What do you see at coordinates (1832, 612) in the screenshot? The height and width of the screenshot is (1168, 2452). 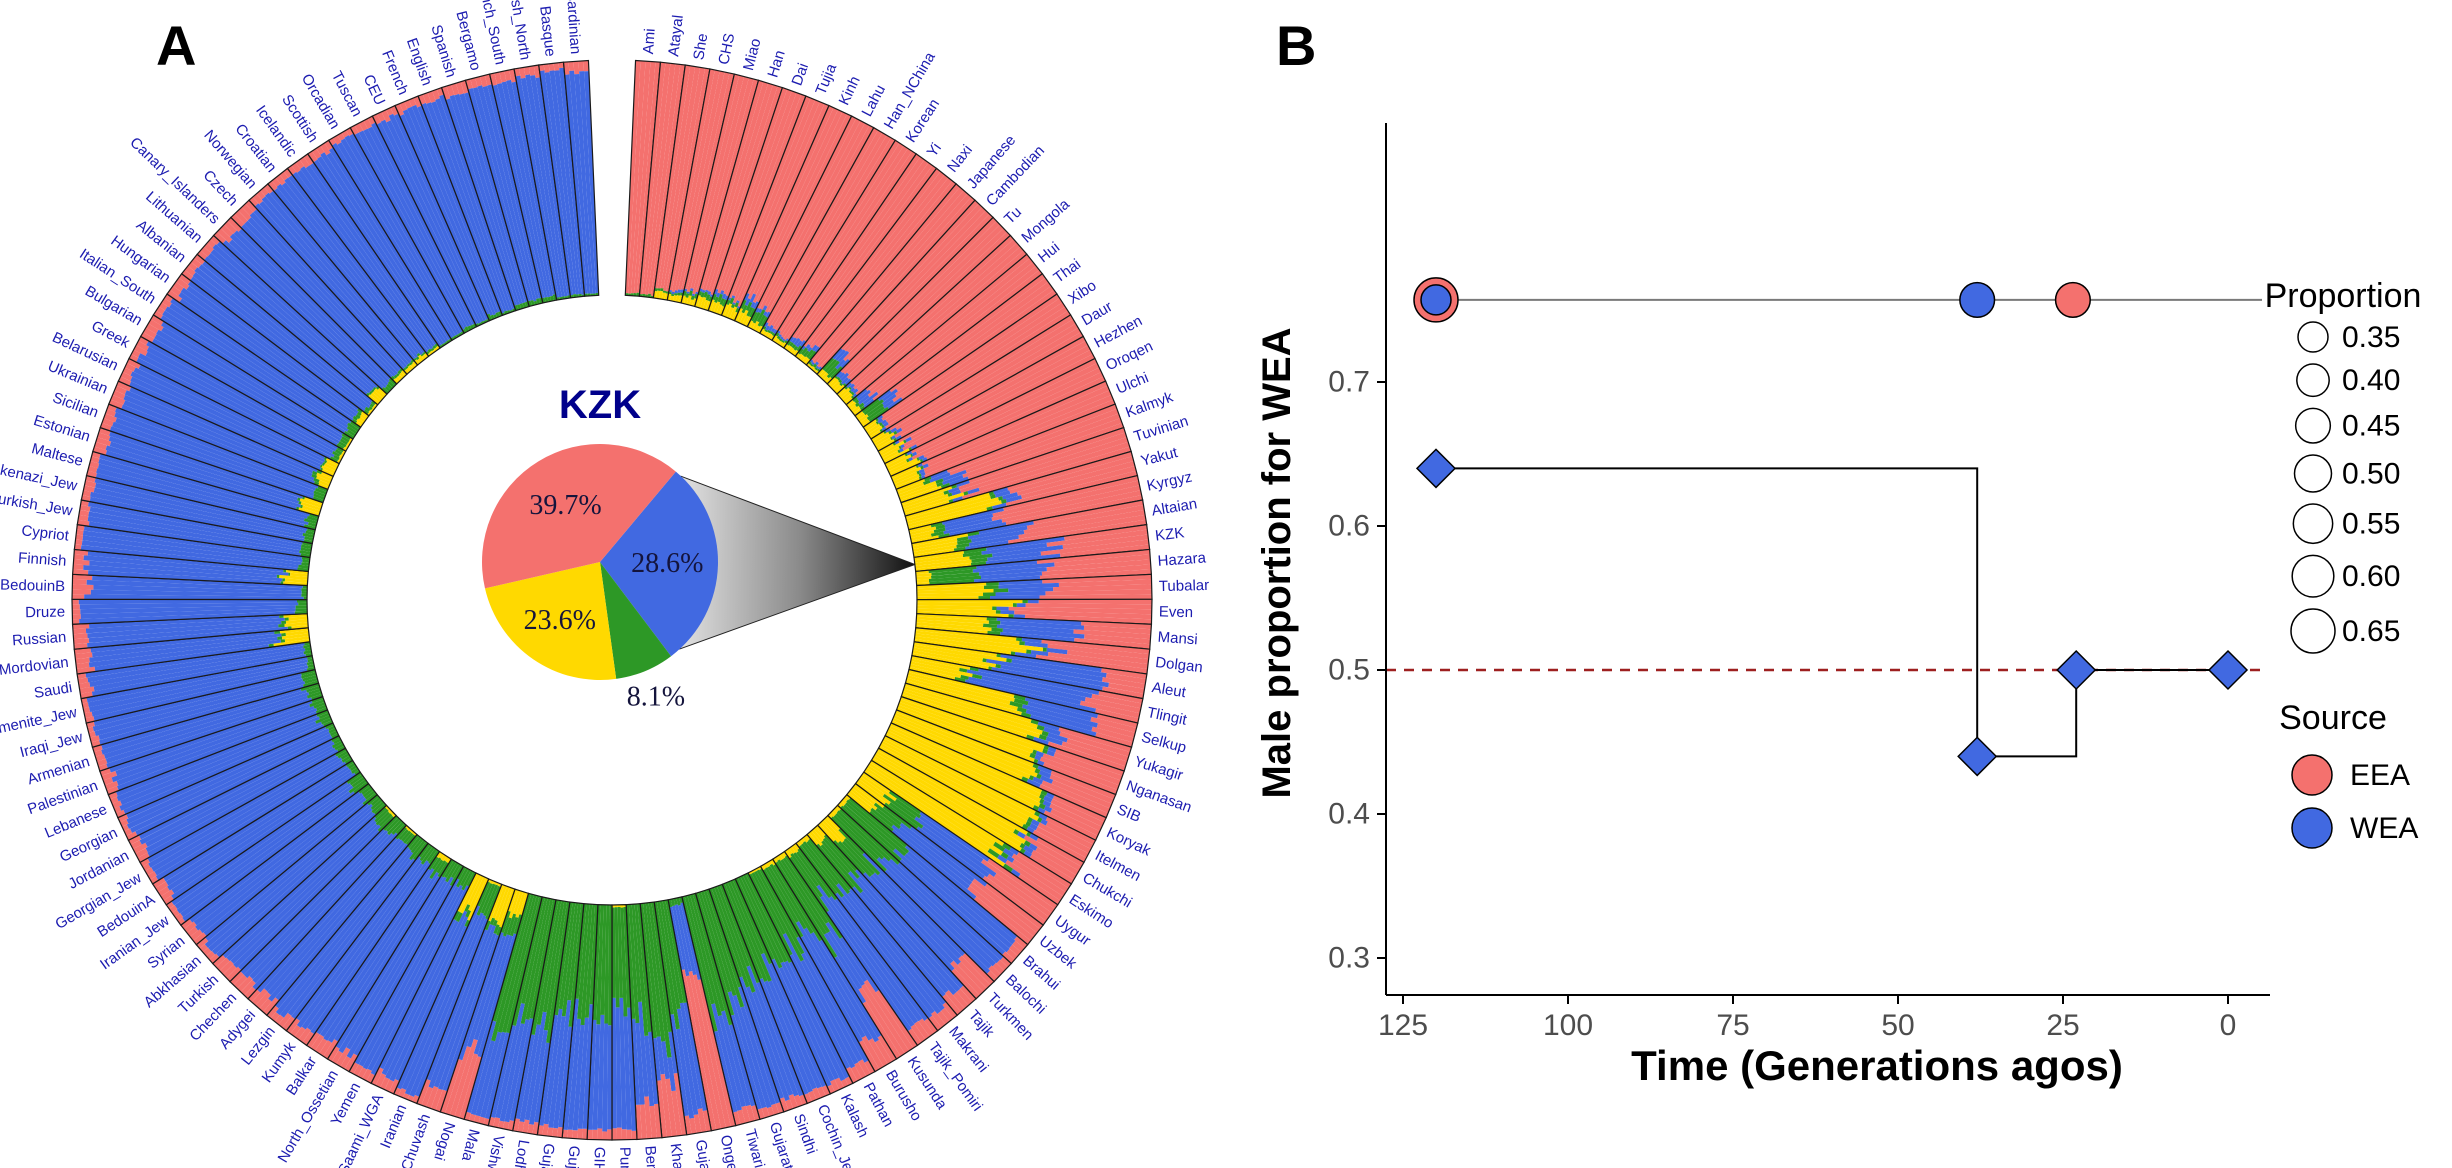 I see `step-line` at bounding box center [1832, 612].